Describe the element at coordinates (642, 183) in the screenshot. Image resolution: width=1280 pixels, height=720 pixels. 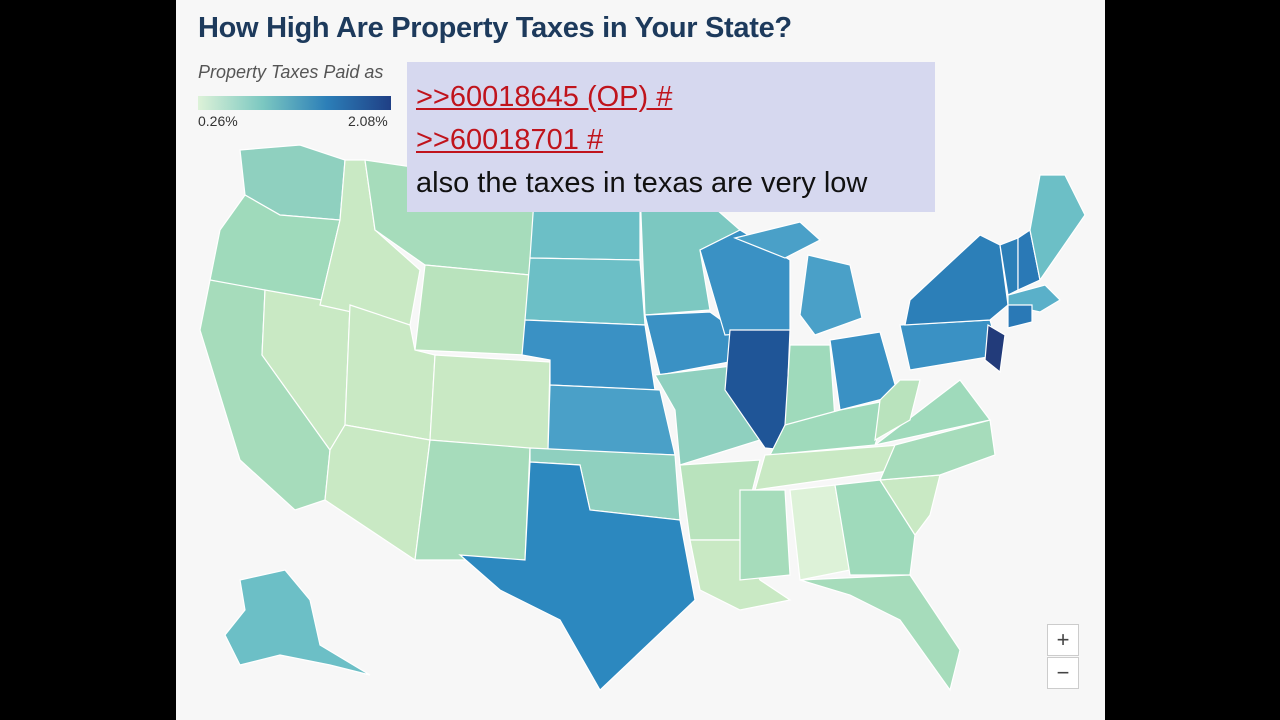
I see `post-text: also the taxes in texas are very low` at that location.